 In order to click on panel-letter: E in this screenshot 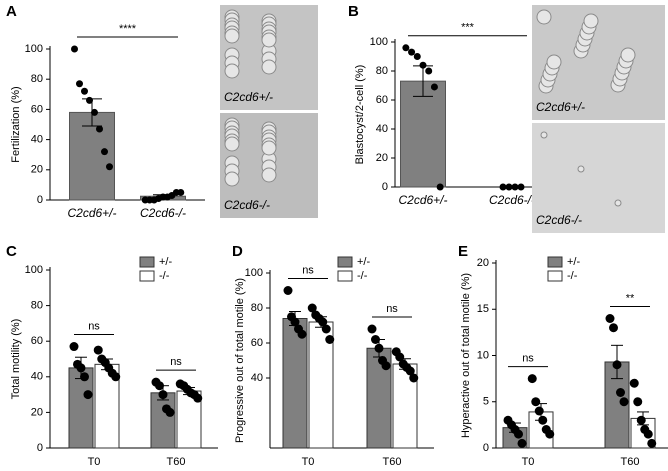, I will do `click(463, 251)`.